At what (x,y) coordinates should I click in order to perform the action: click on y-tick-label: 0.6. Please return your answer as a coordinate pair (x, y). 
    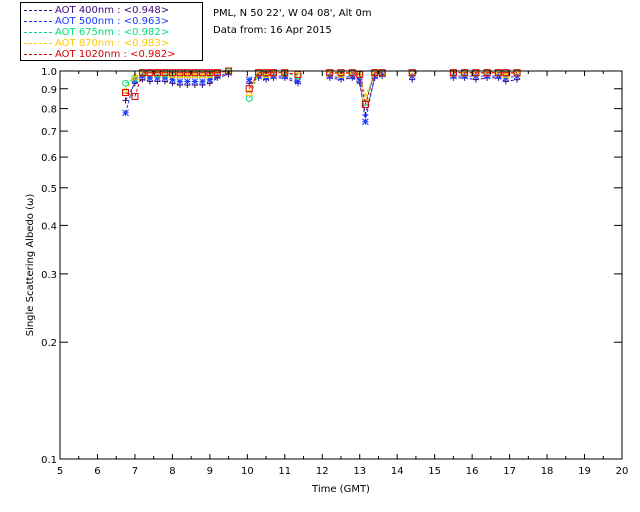
    Looking at the image, I should click on (49, 158).